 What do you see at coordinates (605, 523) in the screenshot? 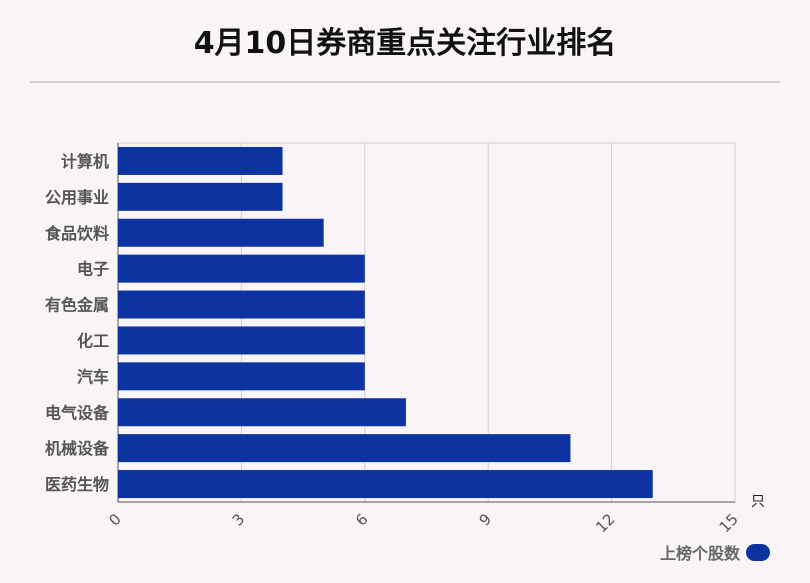
I see `x-tick-label: 12` at bounding box center [605, 523].